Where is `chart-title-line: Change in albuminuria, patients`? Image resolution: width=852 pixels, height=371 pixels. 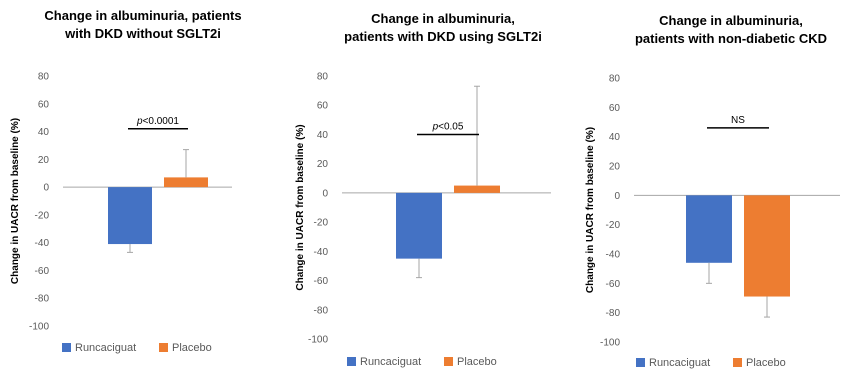
chart-title-line: Change in albuminuria, patients is located at coordinates (142, 15).